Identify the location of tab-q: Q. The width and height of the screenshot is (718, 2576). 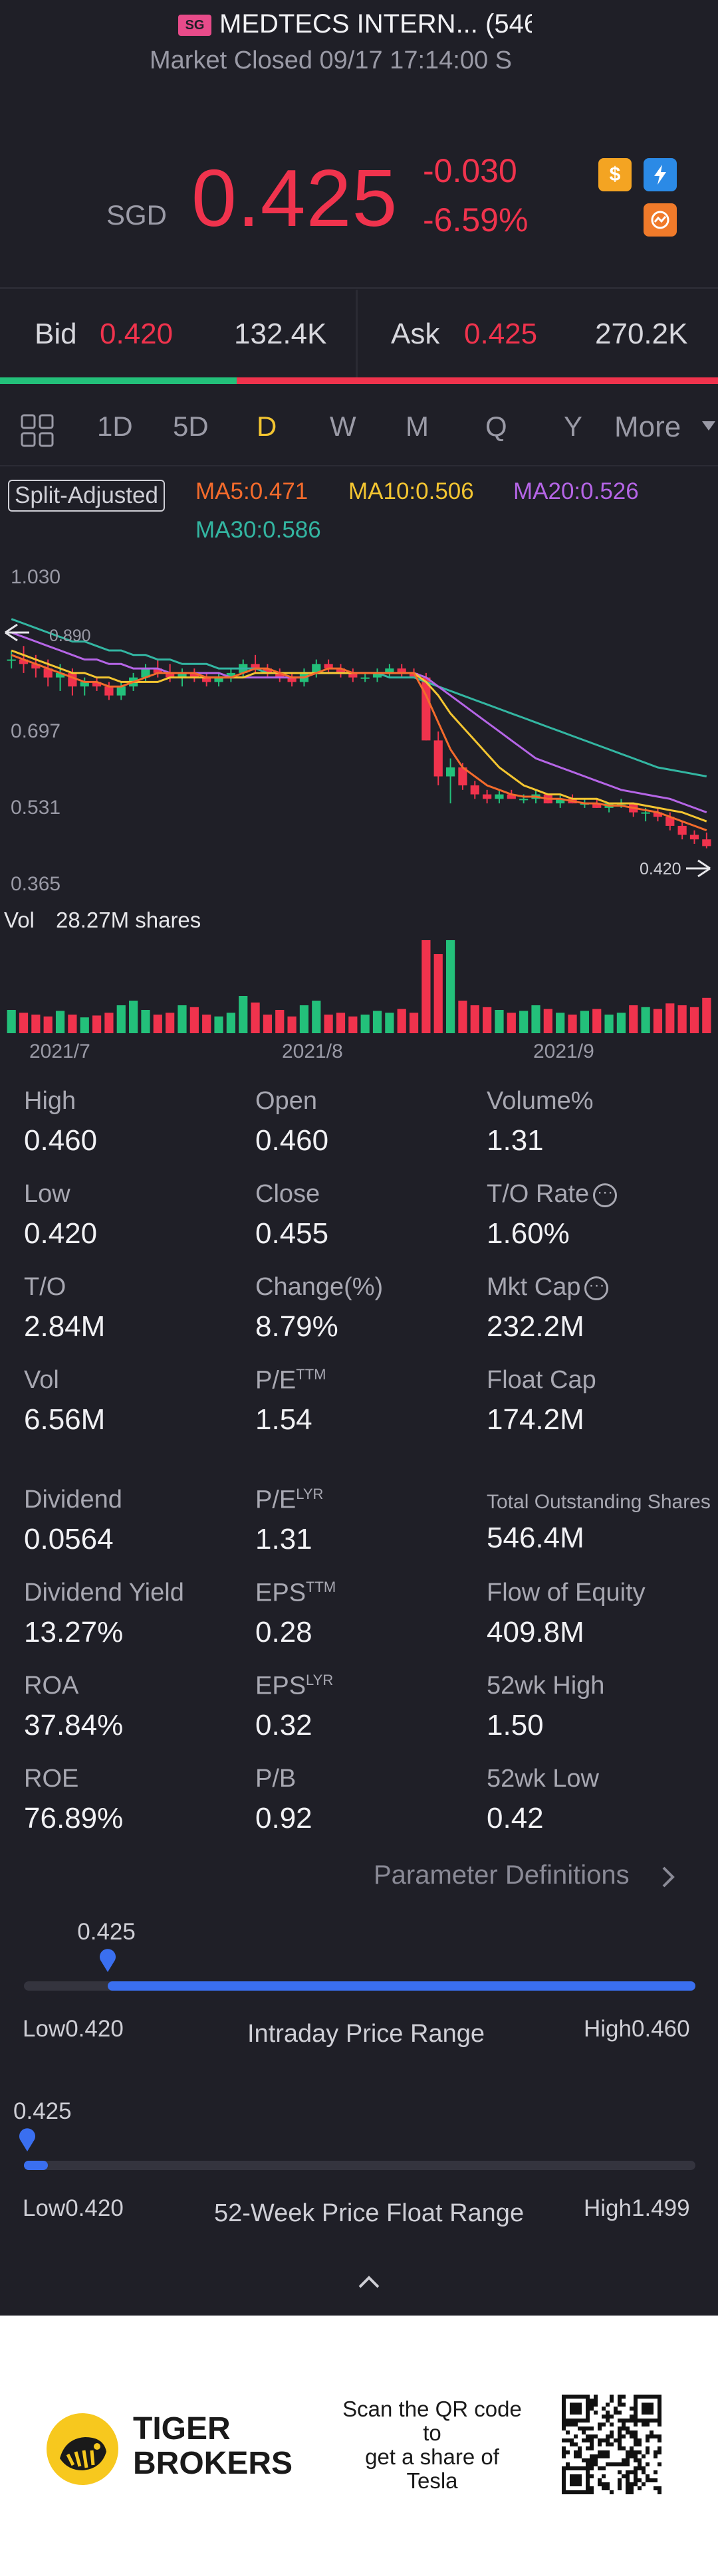
(496, 426).